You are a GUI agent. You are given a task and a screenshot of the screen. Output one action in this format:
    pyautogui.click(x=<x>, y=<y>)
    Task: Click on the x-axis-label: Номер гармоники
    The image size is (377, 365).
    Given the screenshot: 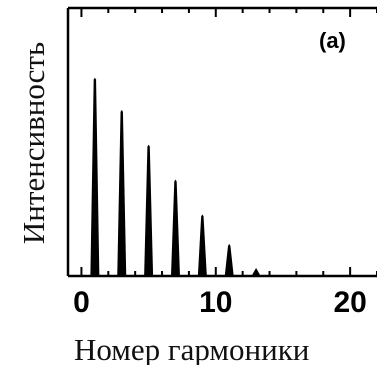 What is the action you would take?
    pyautogui.click(x=191, y=348)
    